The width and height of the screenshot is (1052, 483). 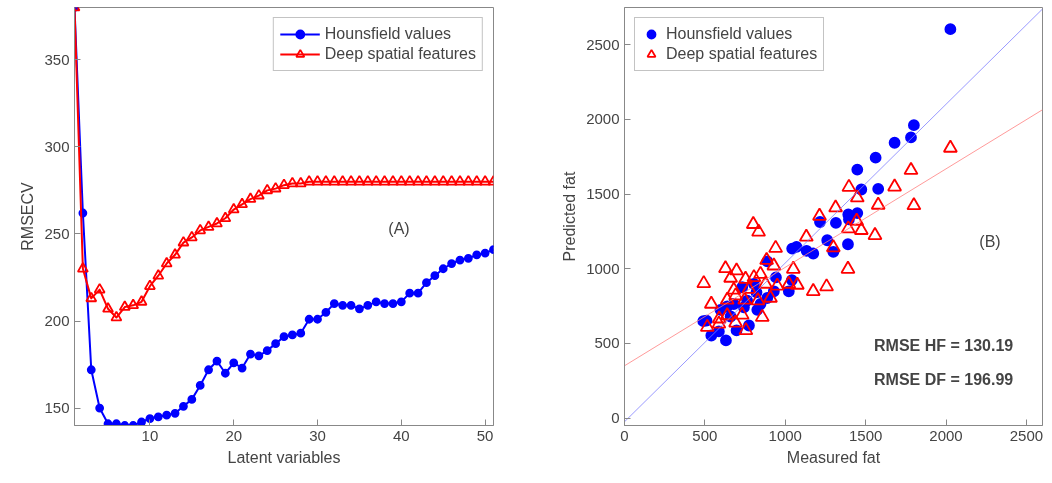 What do you see at coordinates (603, 44) in the screenshot?
I see `y-tick-label: 2500` at bounding box center [603, 44].